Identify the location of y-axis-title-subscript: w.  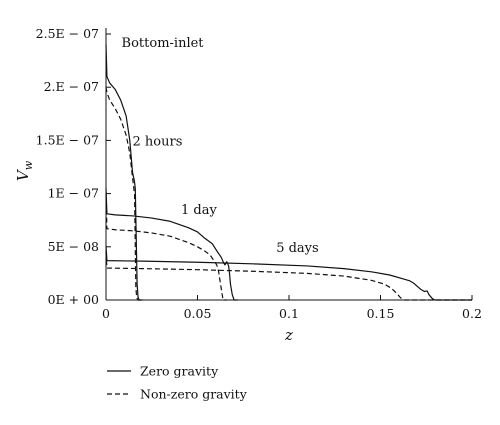
(28, 165).